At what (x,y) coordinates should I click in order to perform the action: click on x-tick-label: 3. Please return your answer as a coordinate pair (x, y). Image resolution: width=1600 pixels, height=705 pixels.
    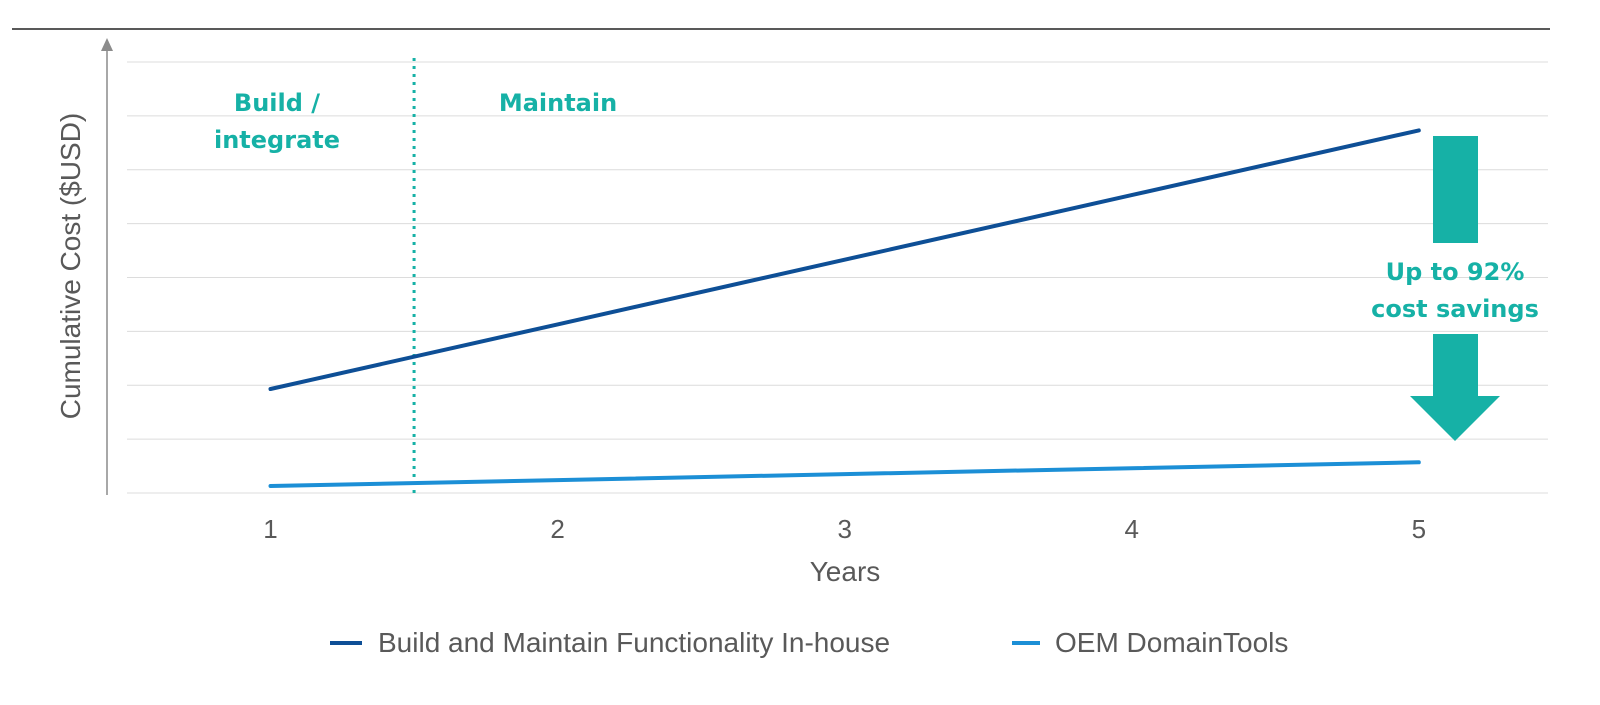
    Looking at the image, I should click on (844, 529).